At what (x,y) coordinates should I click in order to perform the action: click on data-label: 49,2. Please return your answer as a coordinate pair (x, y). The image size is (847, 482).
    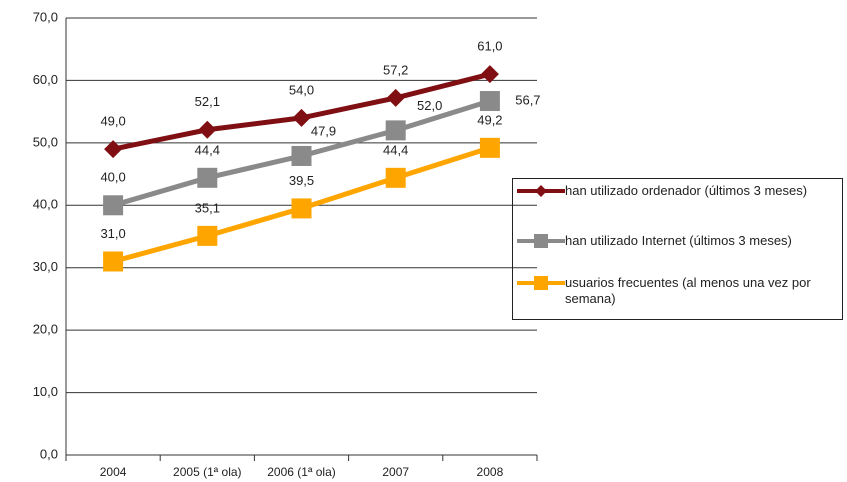
    Looking at the image, I should click on (489, 119).